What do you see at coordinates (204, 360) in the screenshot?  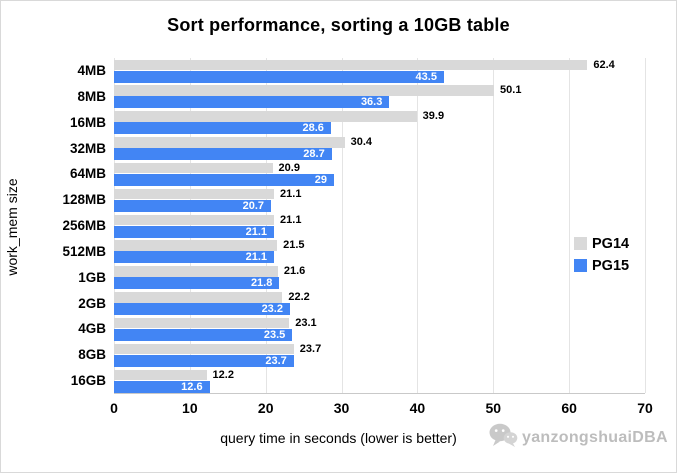 I see `bar-pg15: 23.7` at bounding box center [204, 360].